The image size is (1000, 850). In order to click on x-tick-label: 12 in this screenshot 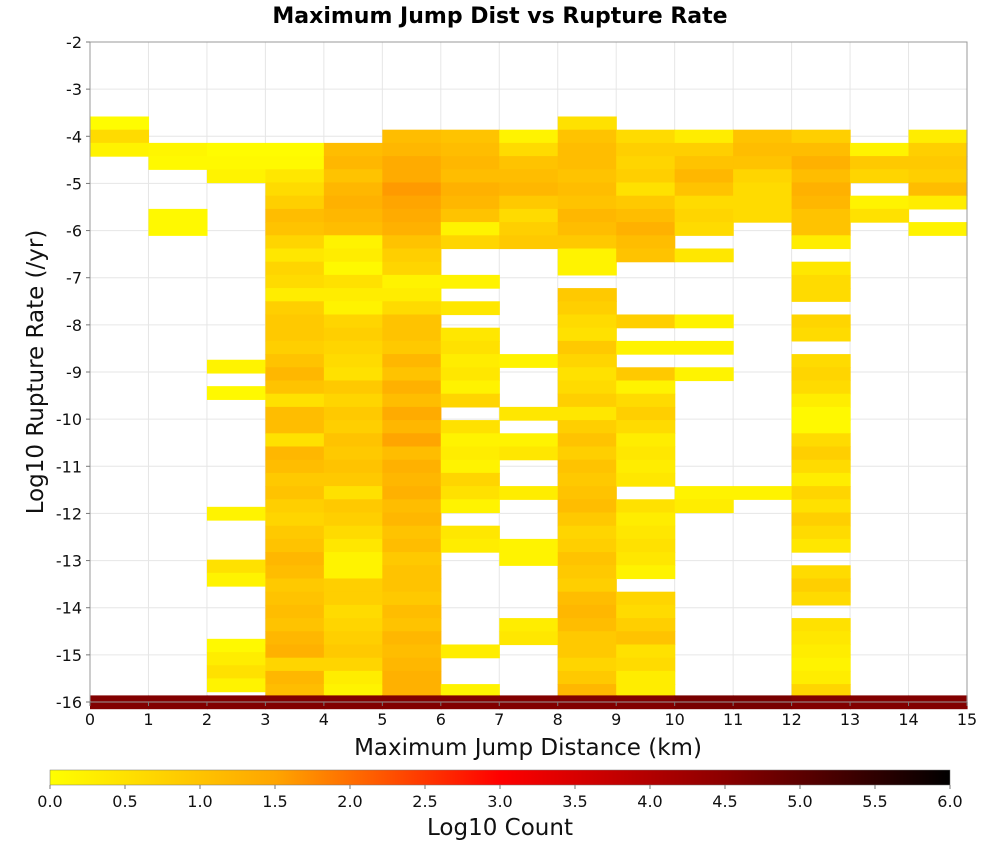, I will do `click(791, 719)`.